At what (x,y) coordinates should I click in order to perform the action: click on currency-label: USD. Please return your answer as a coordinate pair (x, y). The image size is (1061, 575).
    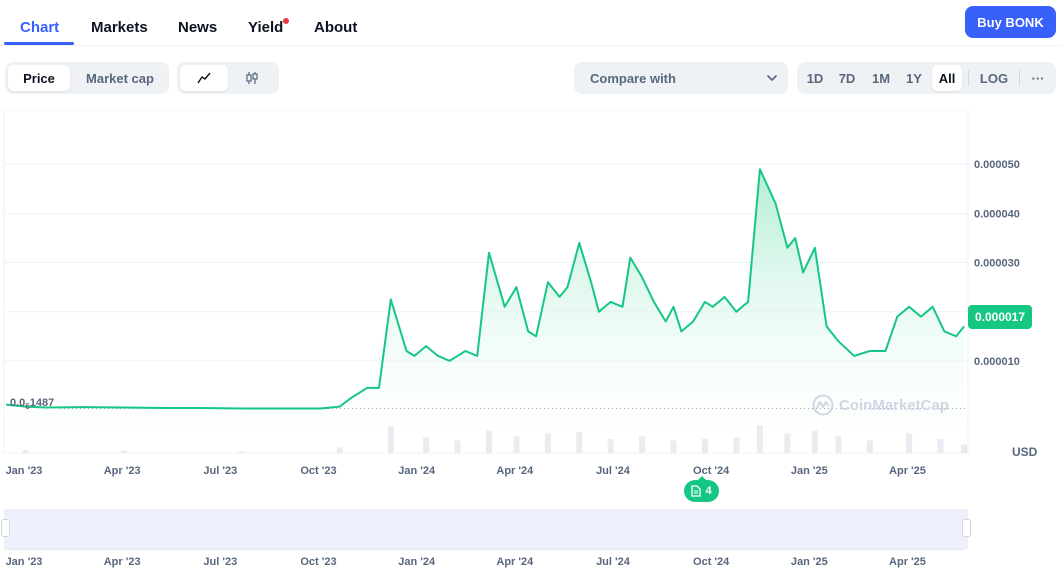
    Looking at the image, I should click on (1025, 452).